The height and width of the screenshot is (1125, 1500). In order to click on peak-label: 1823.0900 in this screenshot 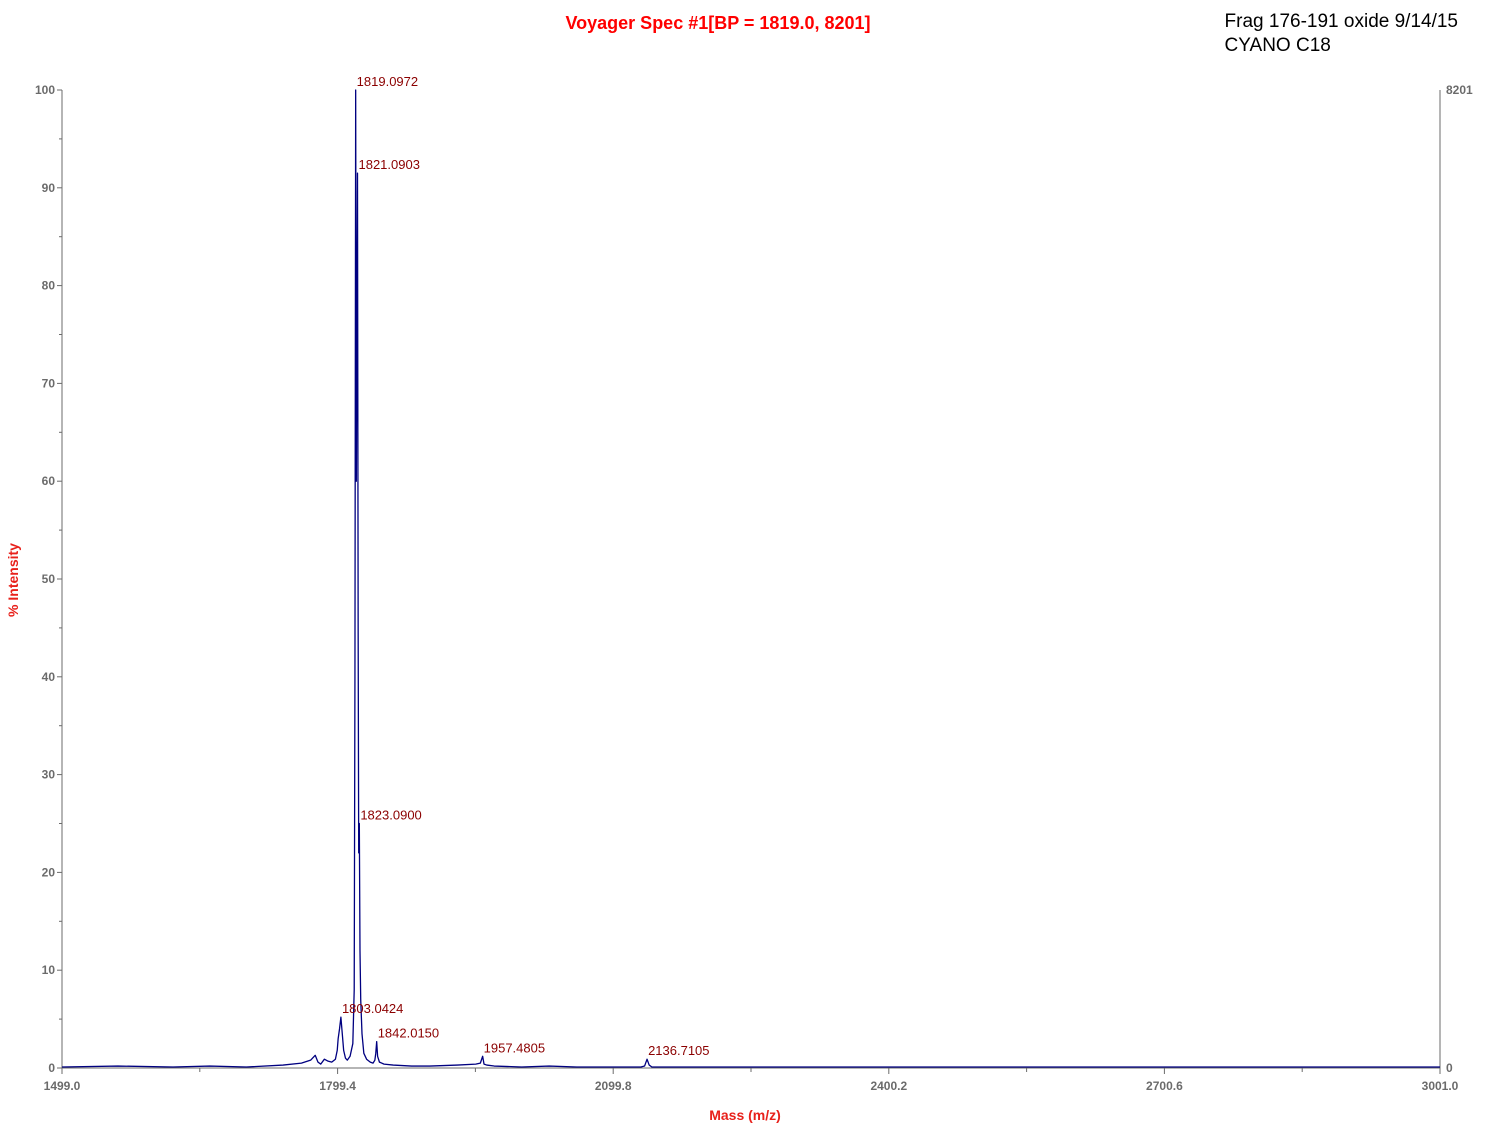, I will do `click(390, 815)`.